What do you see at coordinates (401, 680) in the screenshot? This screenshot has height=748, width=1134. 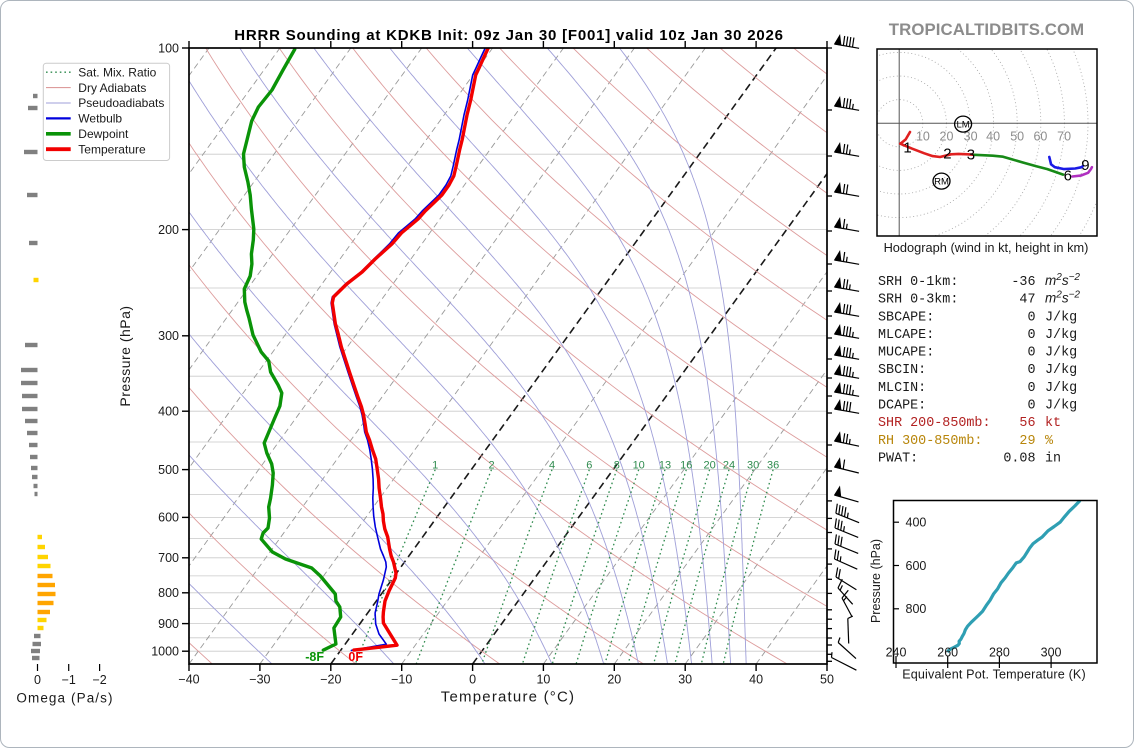 I see `svg-text: −10` at bounding box center [401, 680].